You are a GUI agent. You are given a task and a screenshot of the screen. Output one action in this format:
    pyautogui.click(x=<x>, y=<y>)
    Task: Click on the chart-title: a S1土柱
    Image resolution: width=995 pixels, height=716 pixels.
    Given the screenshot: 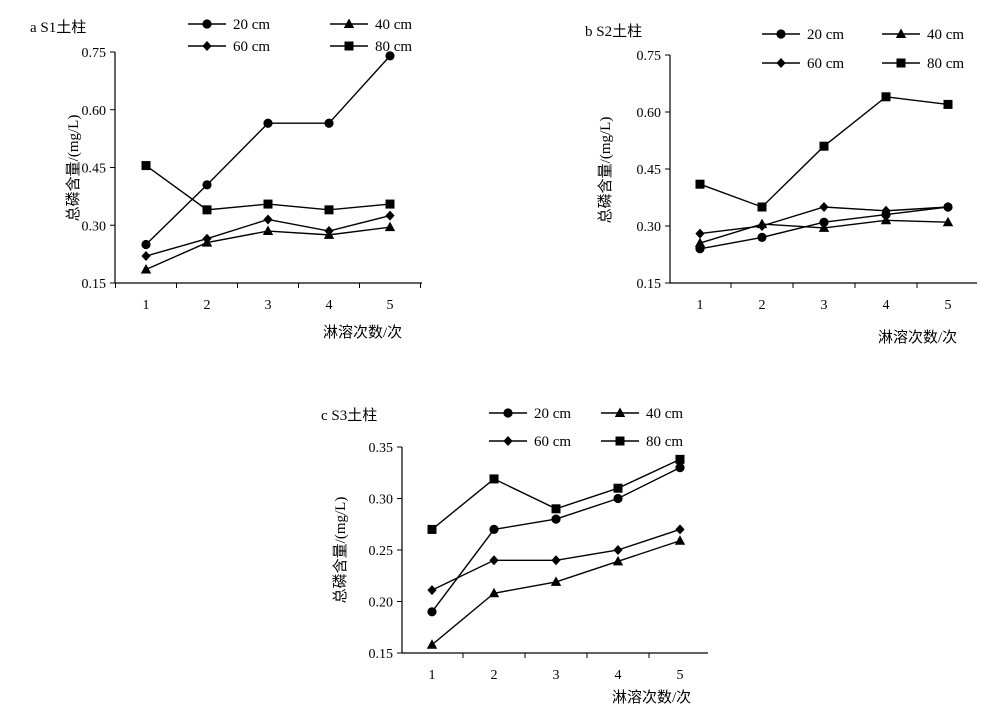 What is the action you would take?
    pyautogui.click(x=58, y=27)
    